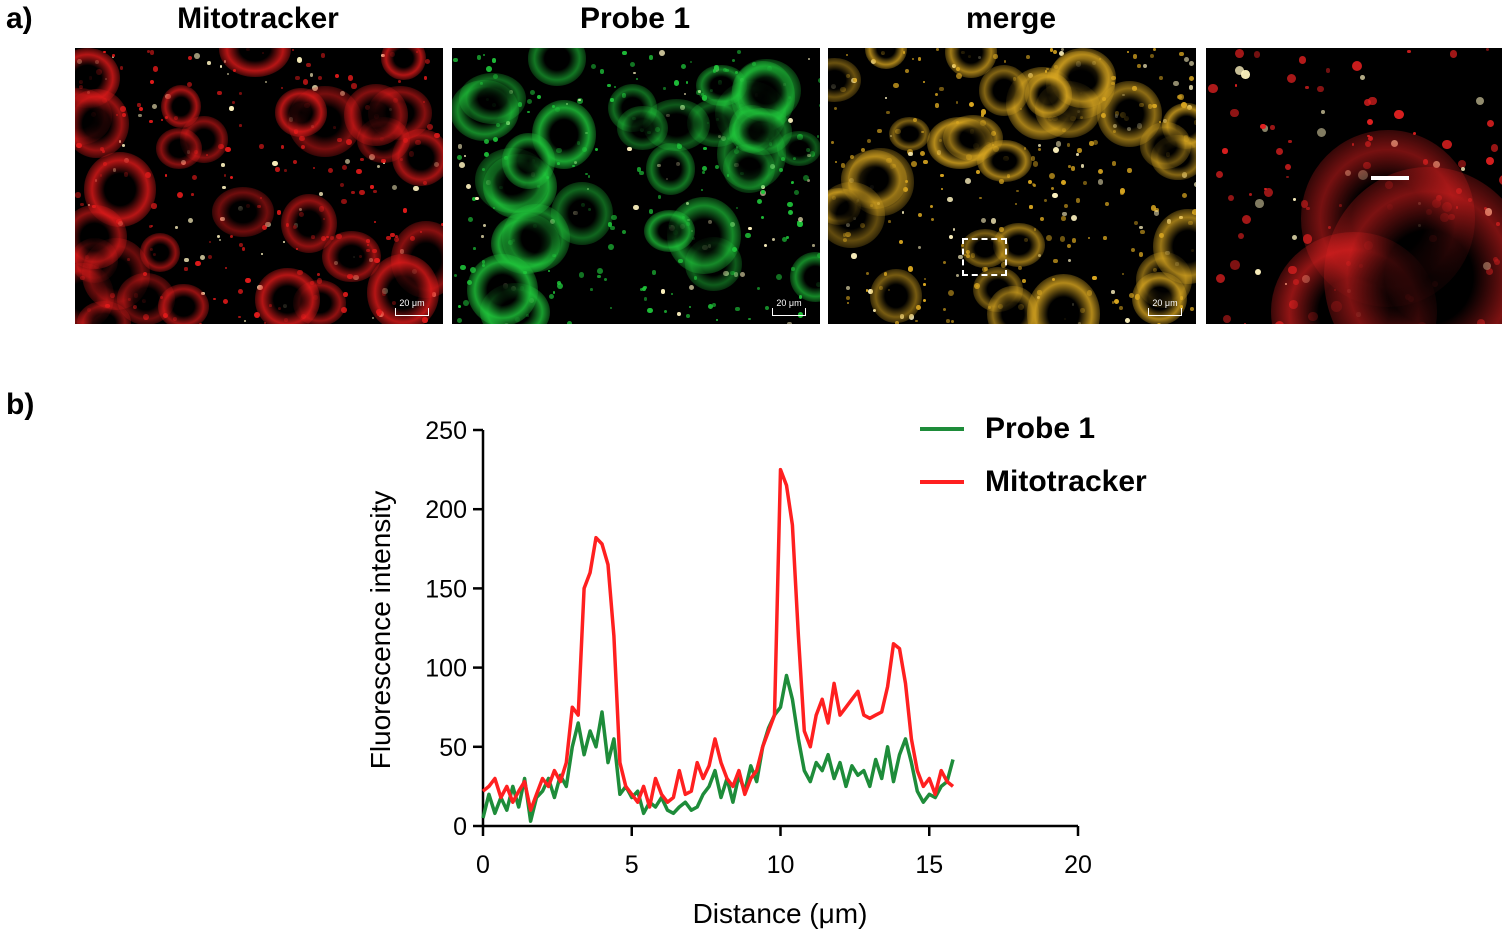  What do you see at coordinates (636, 186) in the screenshot?
I see `probe-image: 20 μm` at bounding box center [636, 186].